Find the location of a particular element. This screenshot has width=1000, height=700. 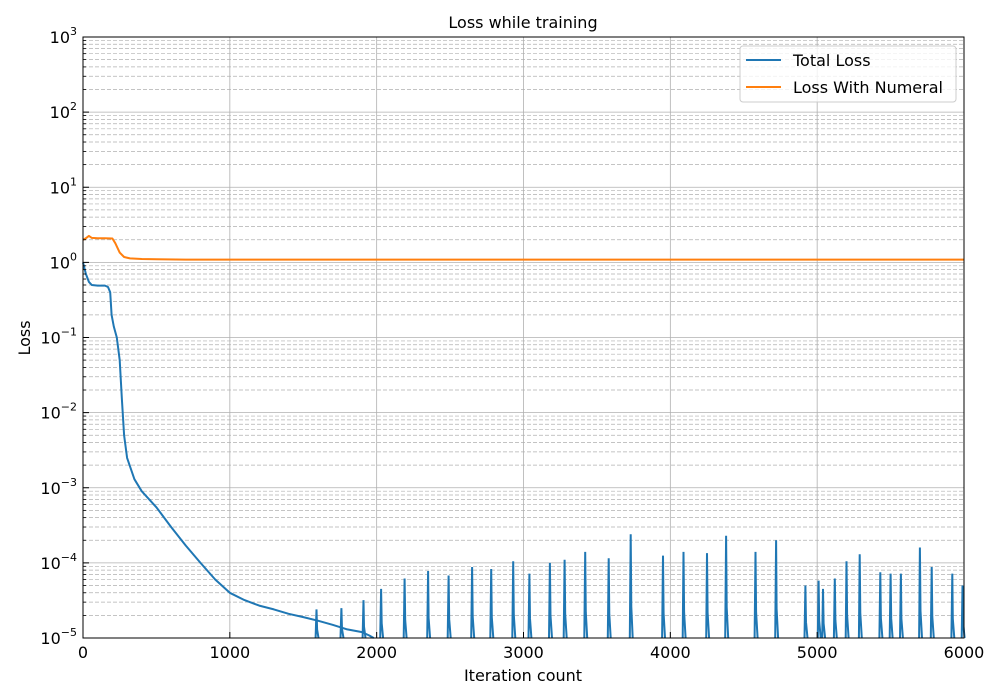

y-tick-label: 10⁰ is located at coordinates (63, 261).